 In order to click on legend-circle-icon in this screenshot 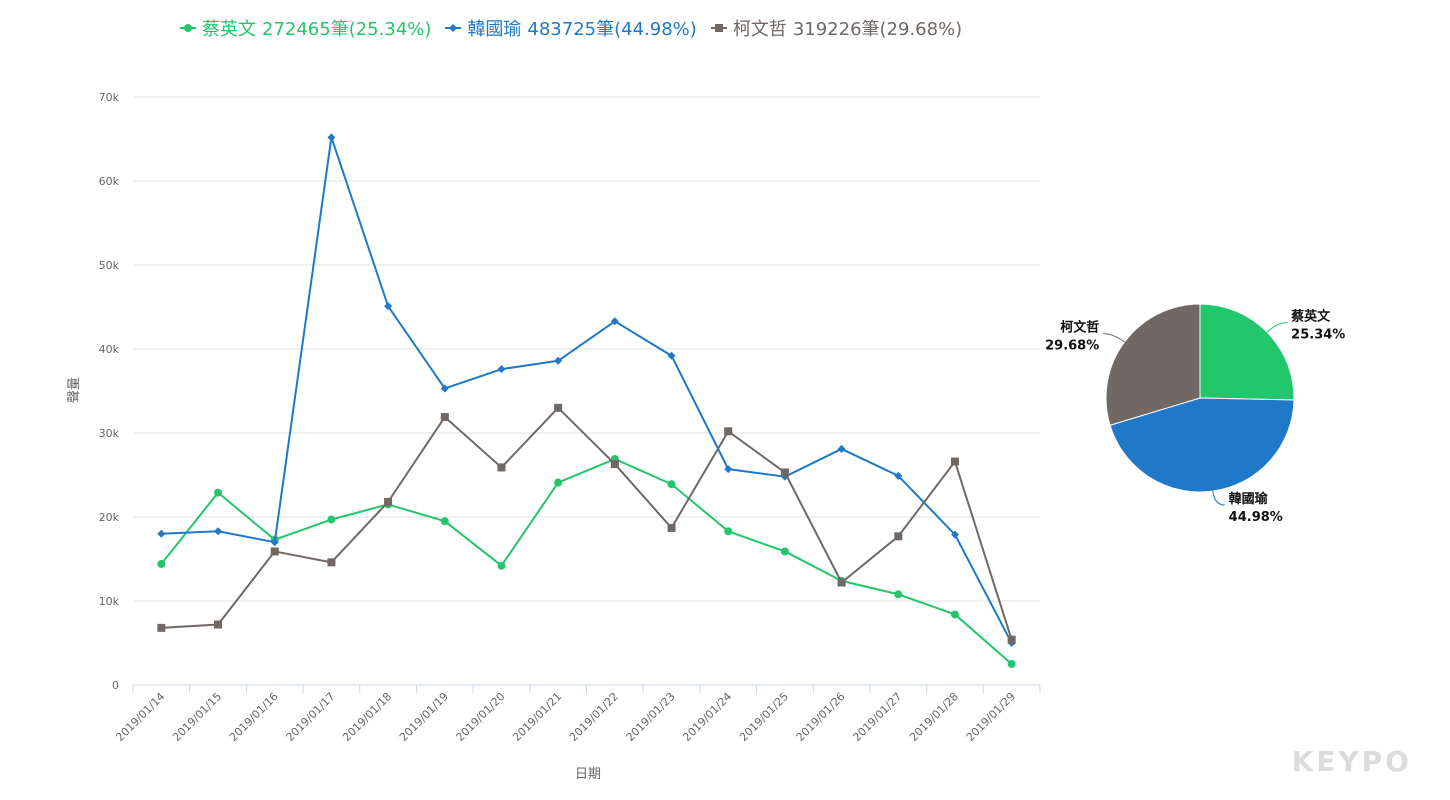, I will do `click(188, 28)`.